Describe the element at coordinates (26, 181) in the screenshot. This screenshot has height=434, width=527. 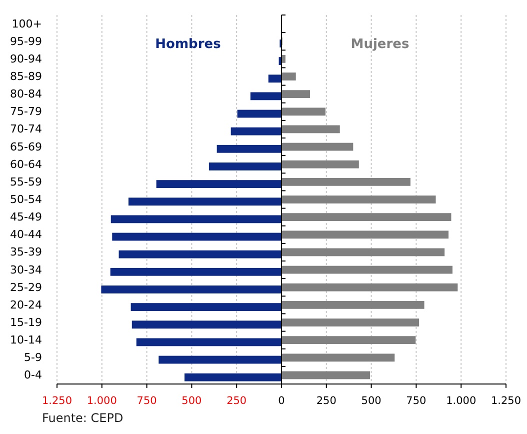
I see `y-tick-label: 55-59` at that location.